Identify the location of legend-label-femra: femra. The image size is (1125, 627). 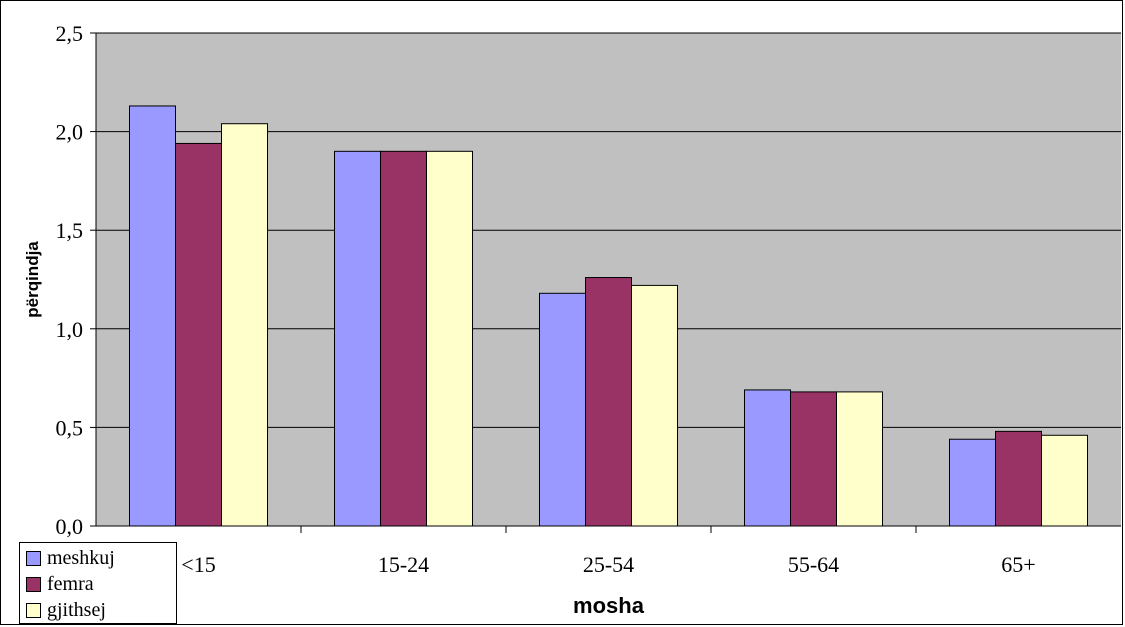
(70, 583).